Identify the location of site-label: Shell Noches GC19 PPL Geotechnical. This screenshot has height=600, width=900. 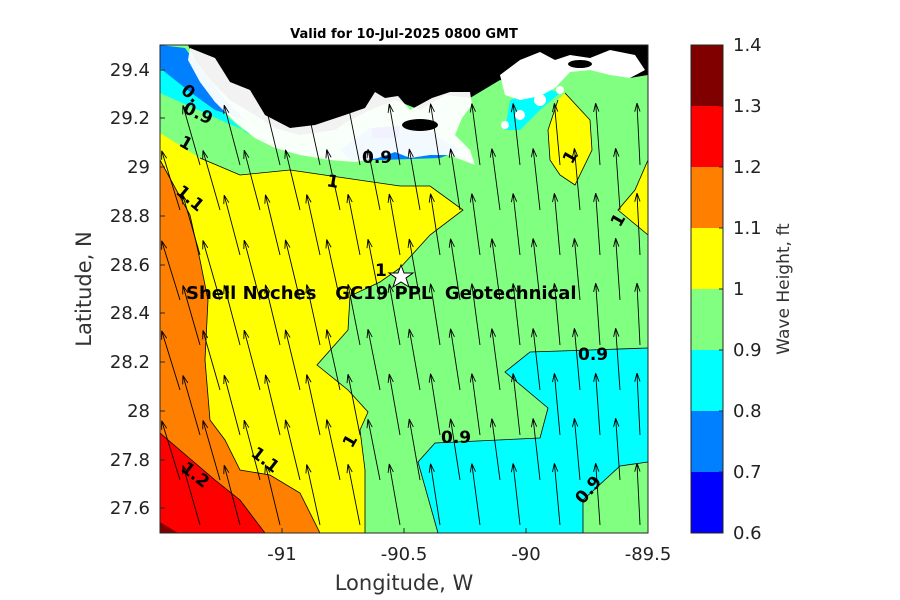
(381, 293).